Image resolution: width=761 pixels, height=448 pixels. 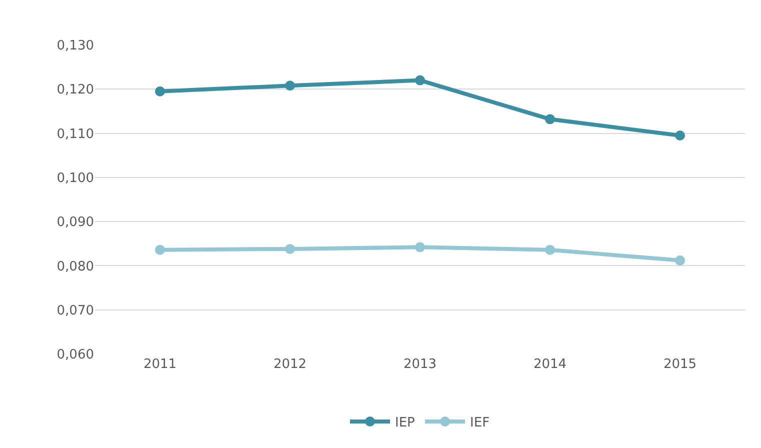 What do you see at coordinates (75, 310) in the screenshot?
I see `y-tick-label: 0,070` at bounding box center [75, 310].